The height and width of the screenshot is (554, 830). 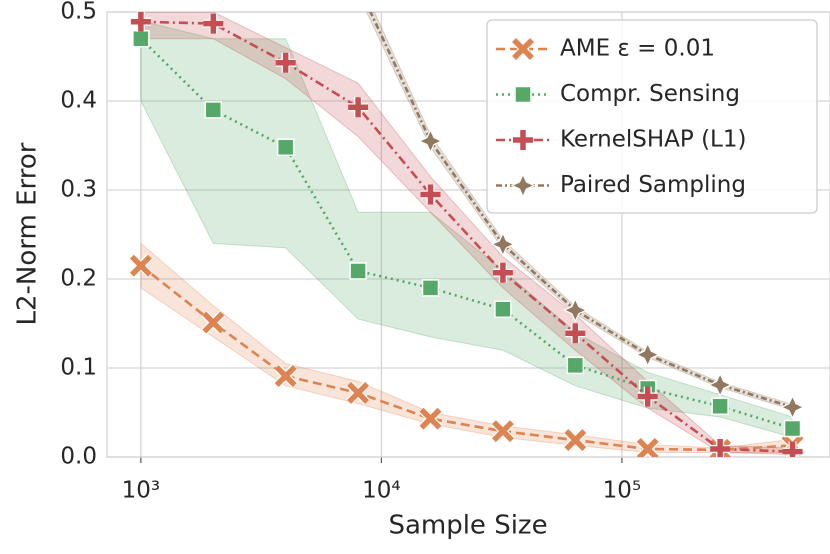 I want to click on y-tick-label: 0.2, so click(x=78, y=279).